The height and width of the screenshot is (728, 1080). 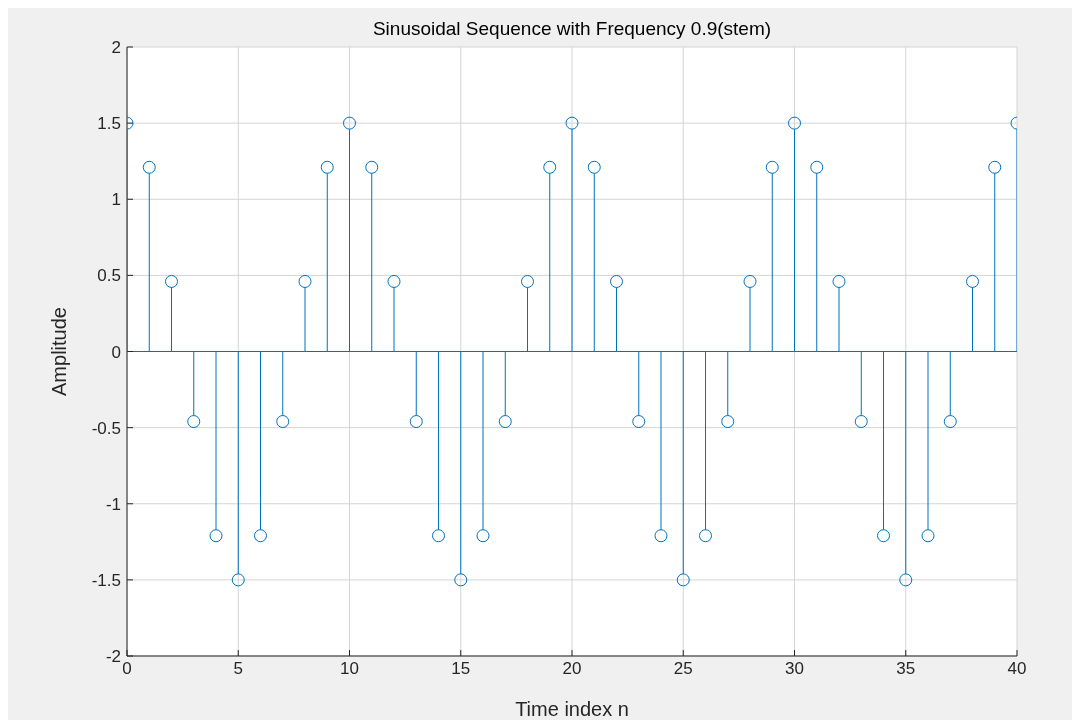 I want to click on y-tick-label: 1.5, so click(x=109, y=124).